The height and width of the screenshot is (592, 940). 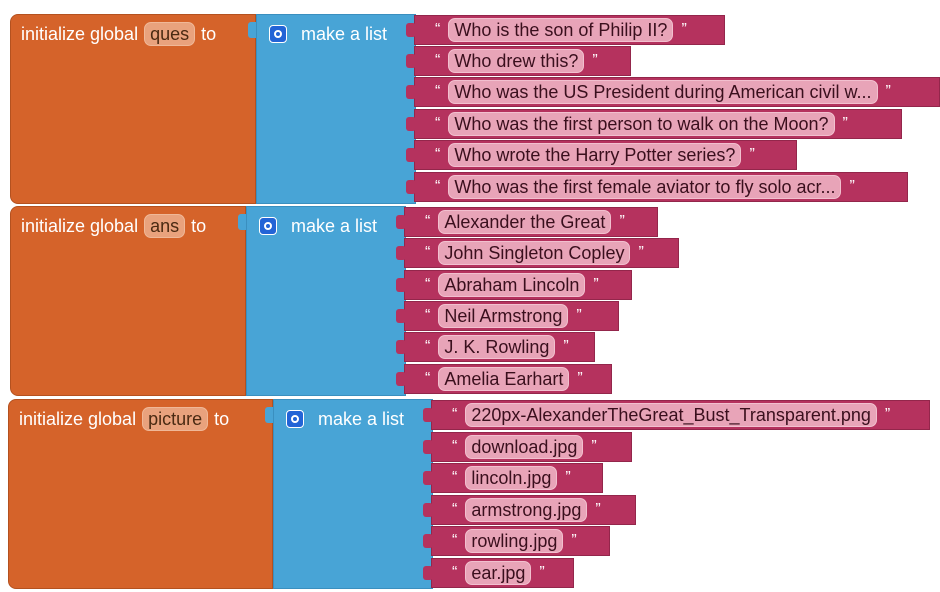 What do you see at coordinates (512, 285) in the screenshot?
I see `text-value: Abraham Lincoln` at bounding box center [512, 285].